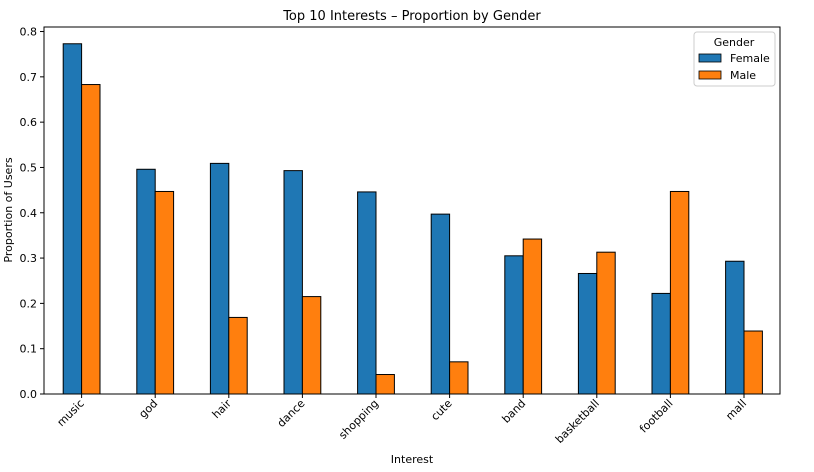 Image resolution: width=814 pixels, height=472 pixels. Describe the element at coordinates (440, 304) in the screenshot. I see `bar-female-cute` at that location.